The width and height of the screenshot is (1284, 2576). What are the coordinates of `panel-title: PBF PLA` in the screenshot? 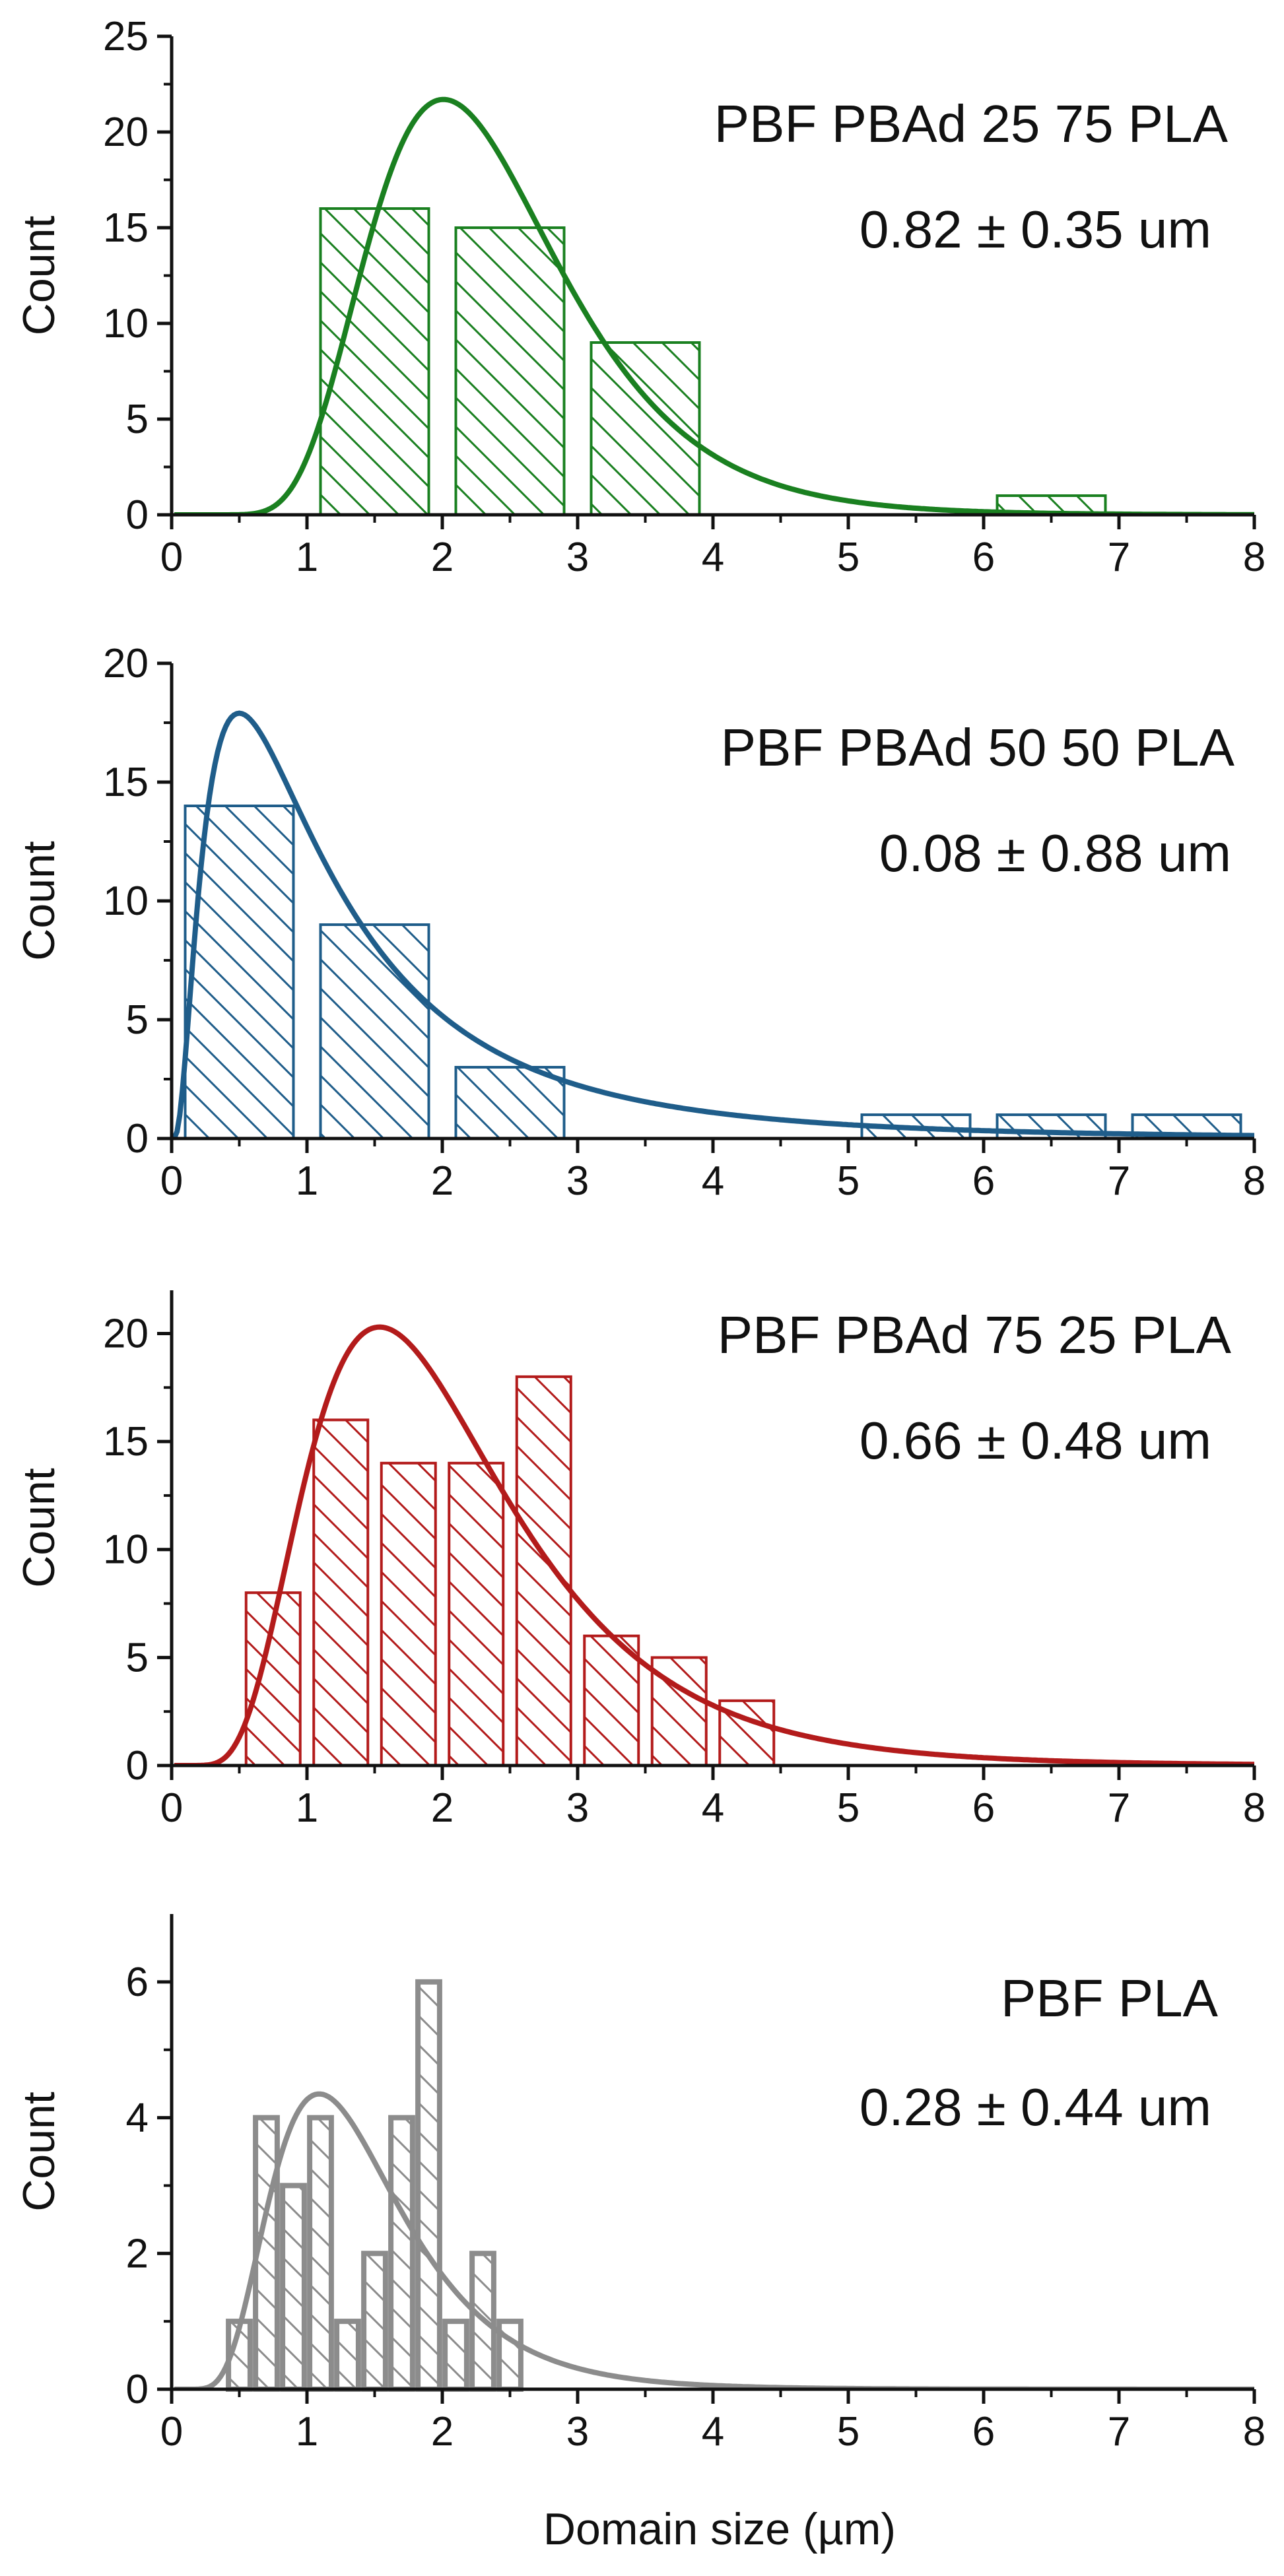 It's located at (1110, 1998).